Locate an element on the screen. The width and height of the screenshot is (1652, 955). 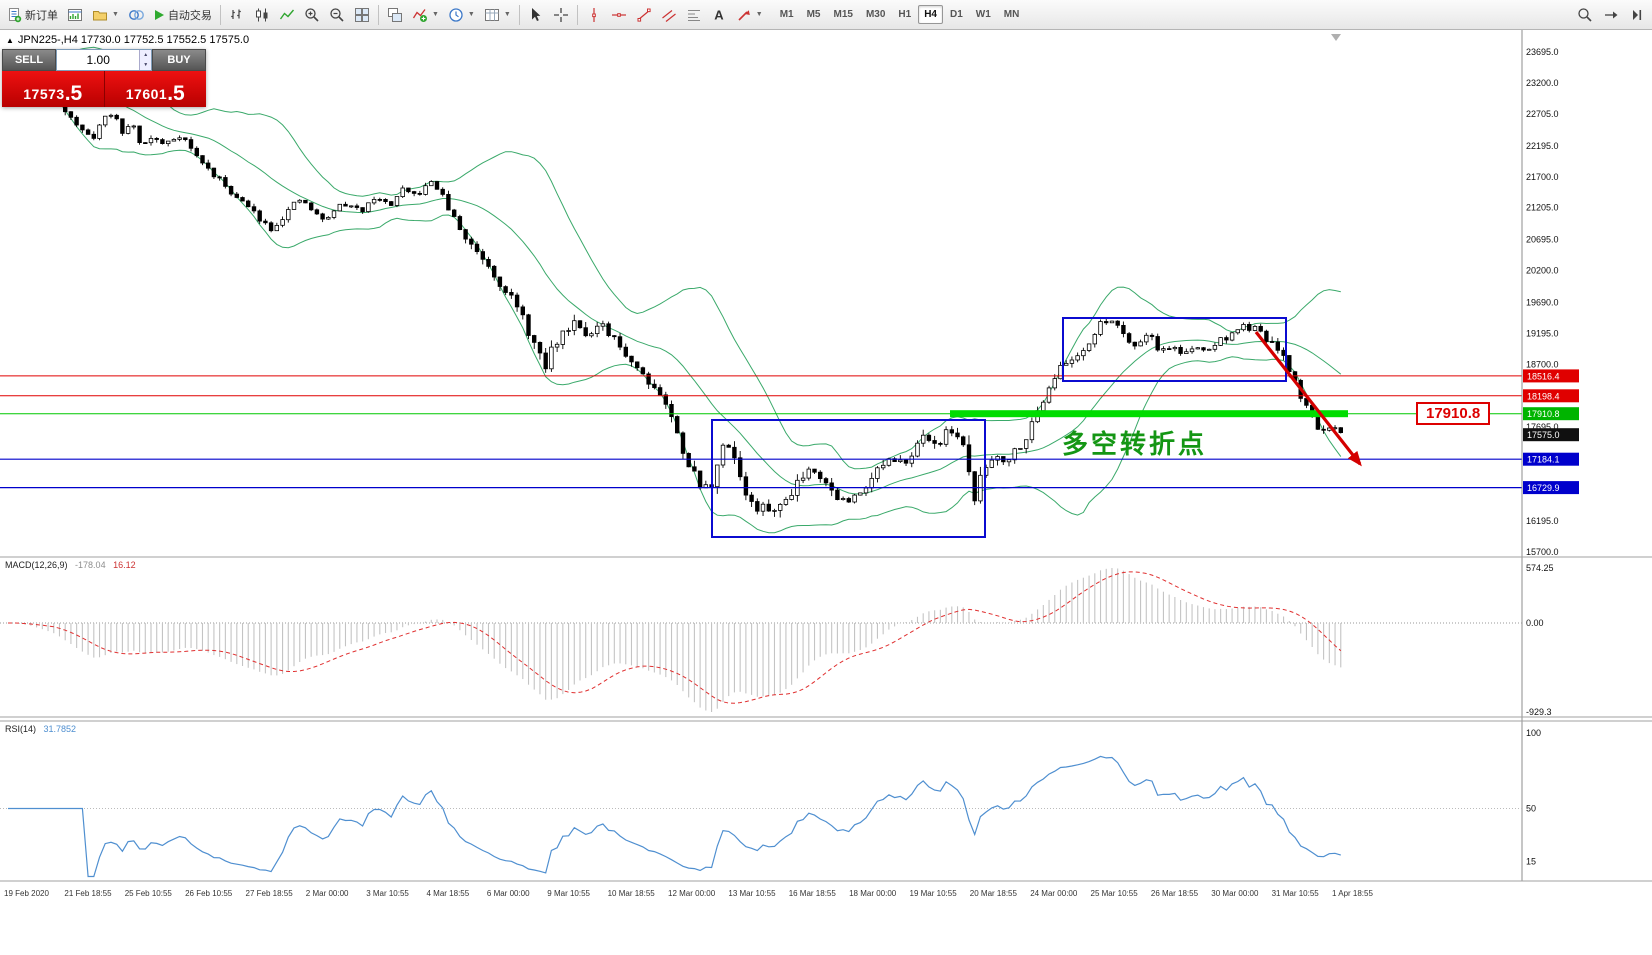
macd-label: MACD(12,26,9) -178.04 16.12 is located at coordinates (70, 565).